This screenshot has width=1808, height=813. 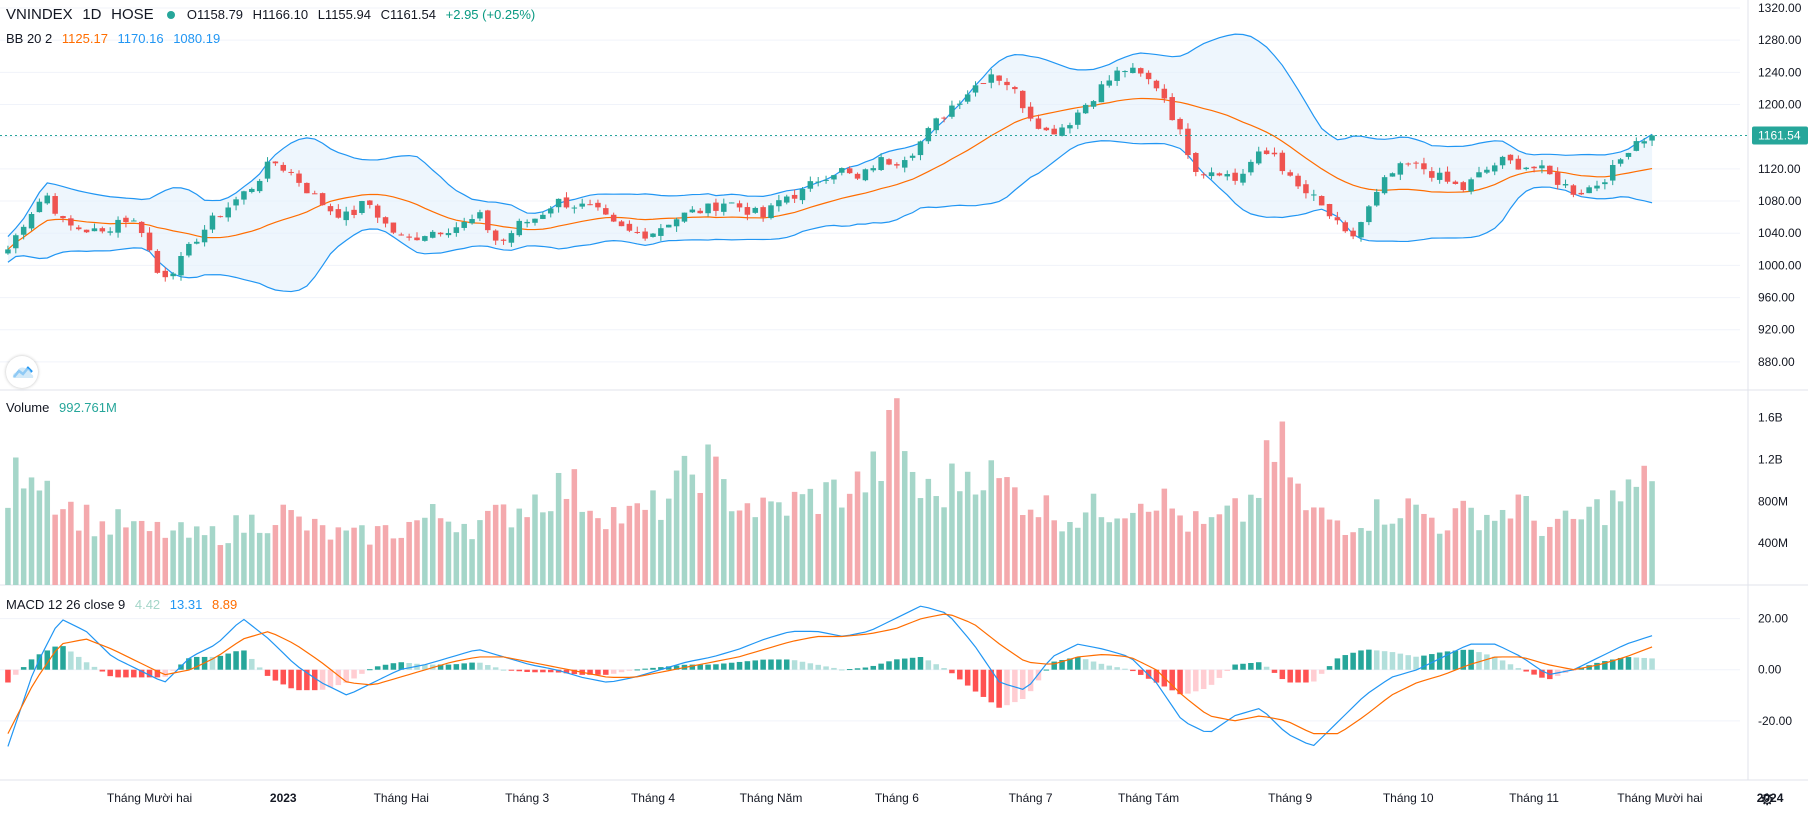 What do you see at coordinates (92, 14) in the screenshot?
I see `interval: 1D` at bounding box center [92, 14].